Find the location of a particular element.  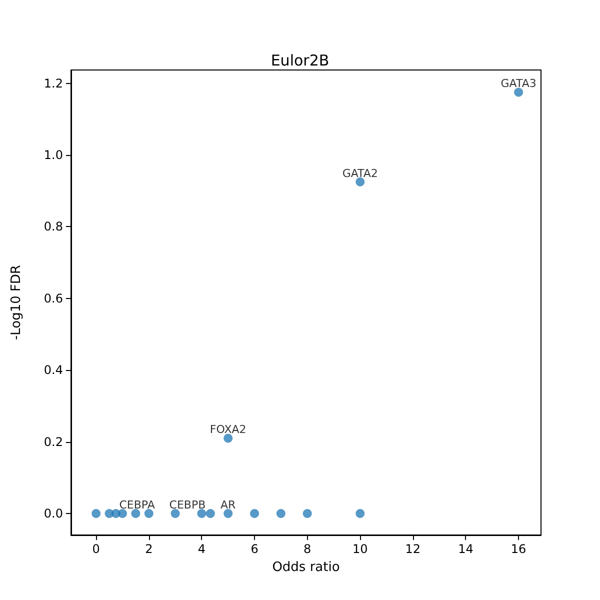

y-tick-label: 0.8 is located at coordinates (53, 227).